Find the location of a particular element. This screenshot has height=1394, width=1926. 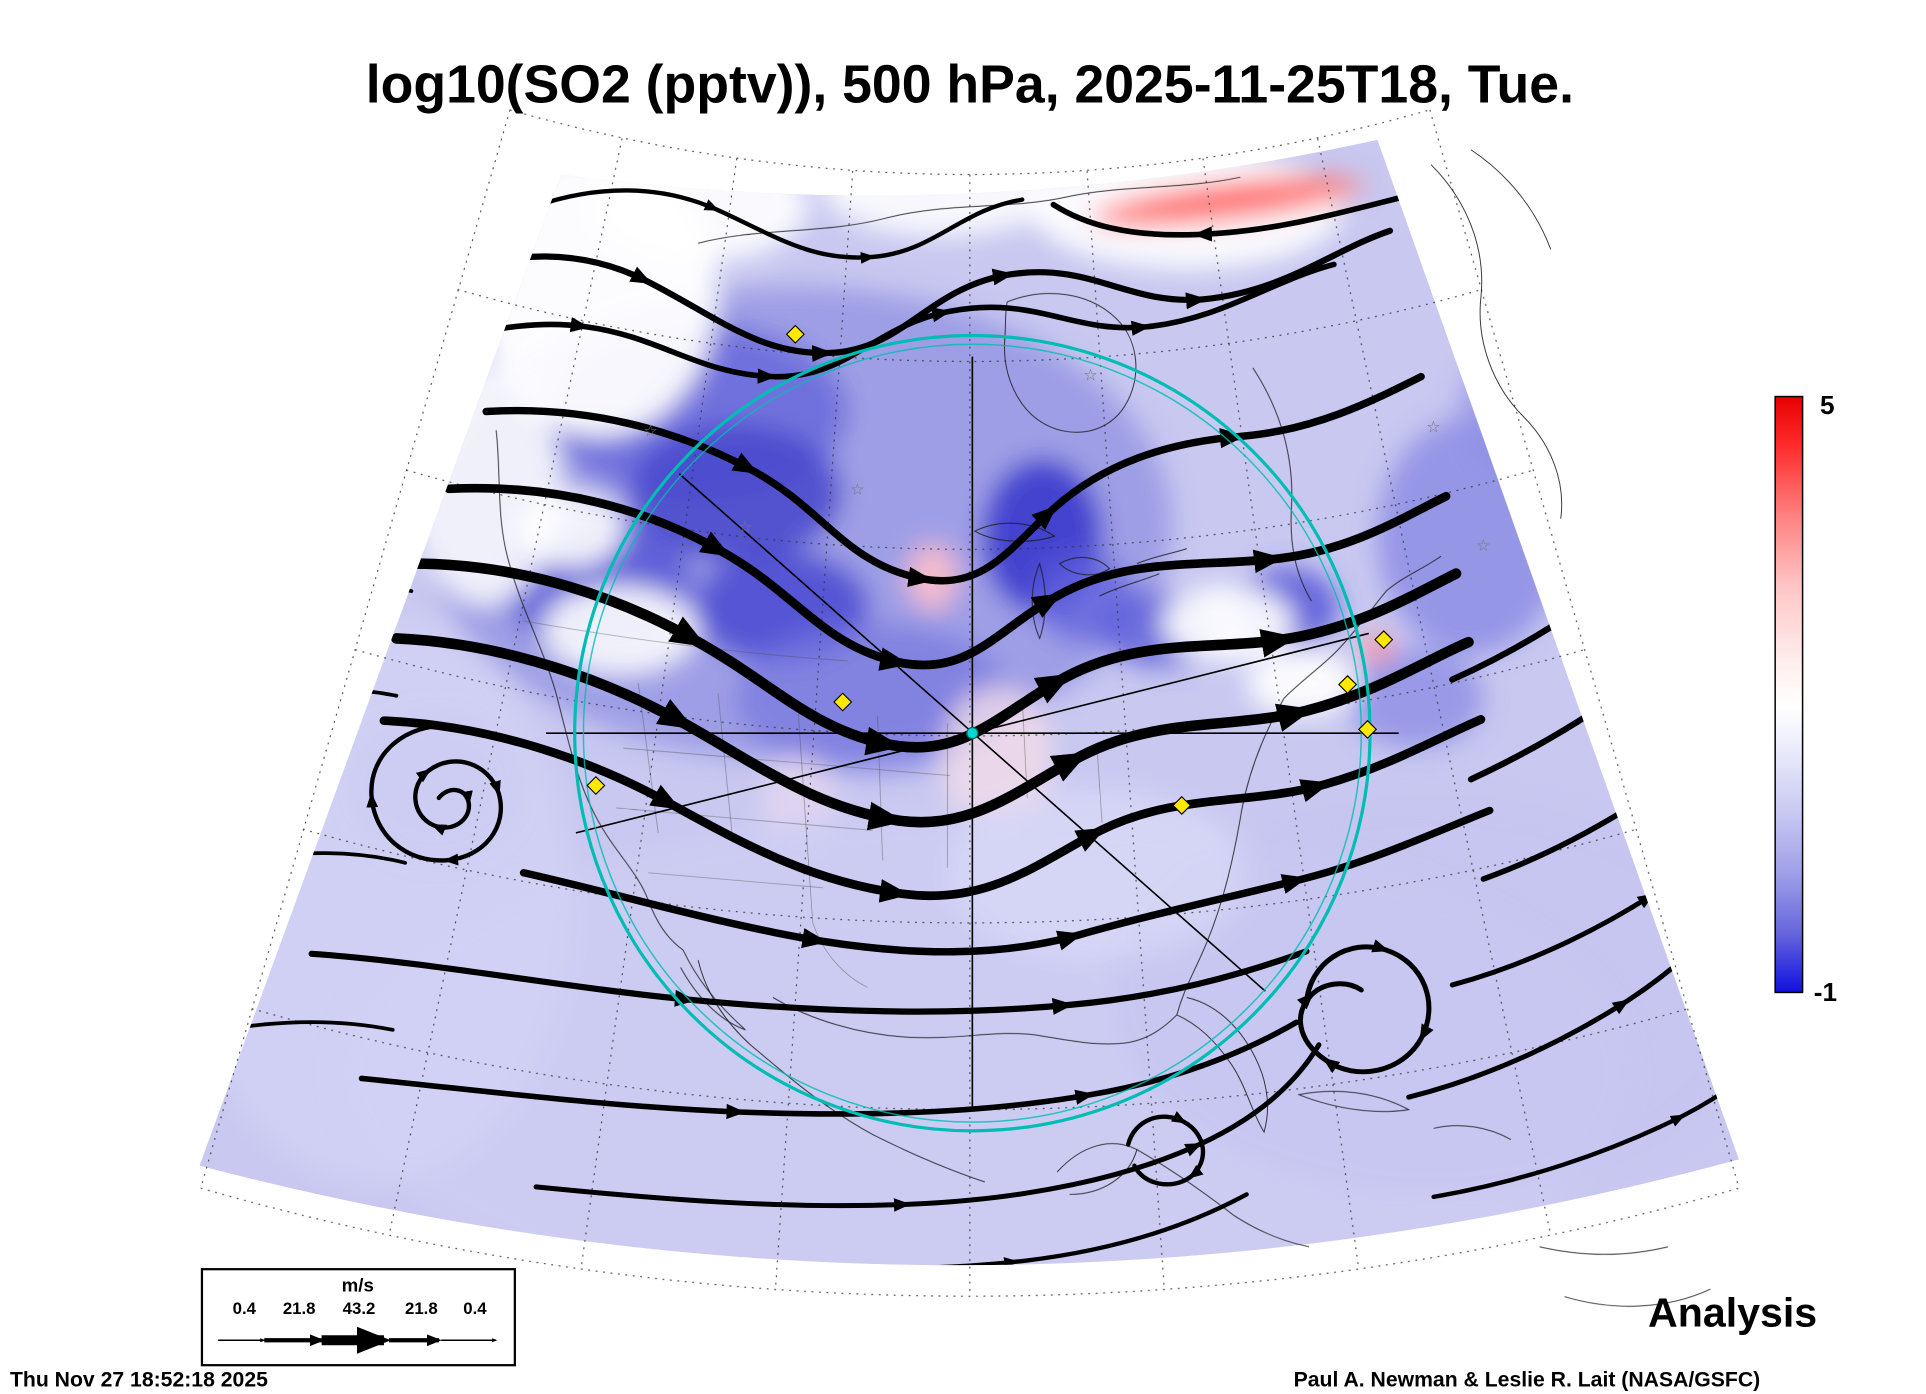

colorbar: 5 -1 is located at coordinates (1805, 698).